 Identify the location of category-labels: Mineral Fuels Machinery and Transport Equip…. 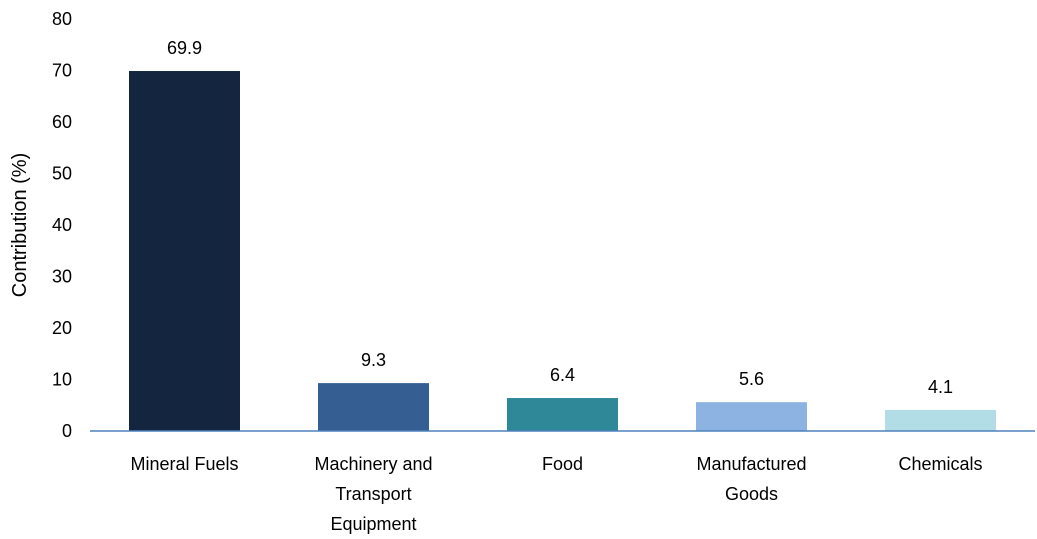
(556, 494).